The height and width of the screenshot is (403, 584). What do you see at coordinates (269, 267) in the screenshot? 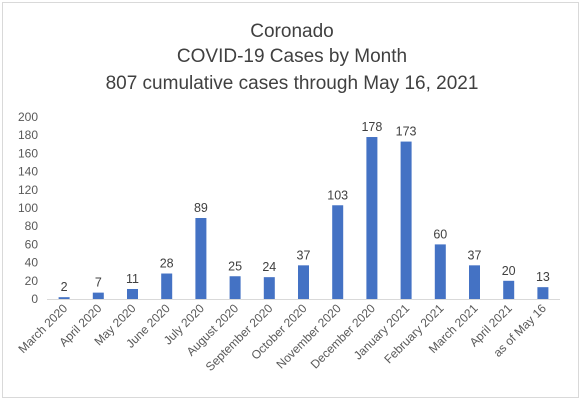
I see `data-label: 24` at bounding box center [269, 267].